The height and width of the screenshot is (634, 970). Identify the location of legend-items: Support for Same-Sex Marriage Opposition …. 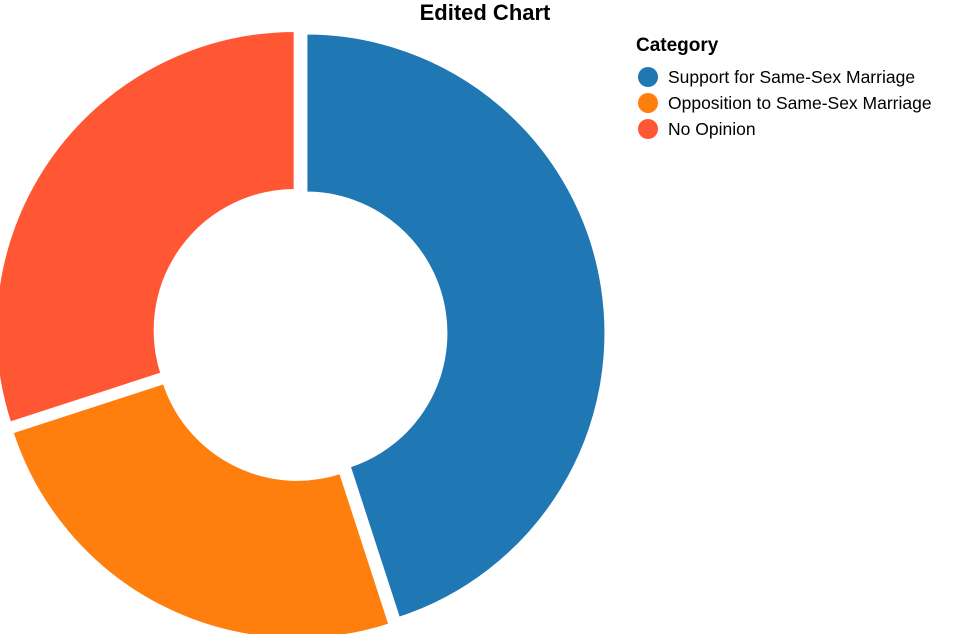
(785, 103).